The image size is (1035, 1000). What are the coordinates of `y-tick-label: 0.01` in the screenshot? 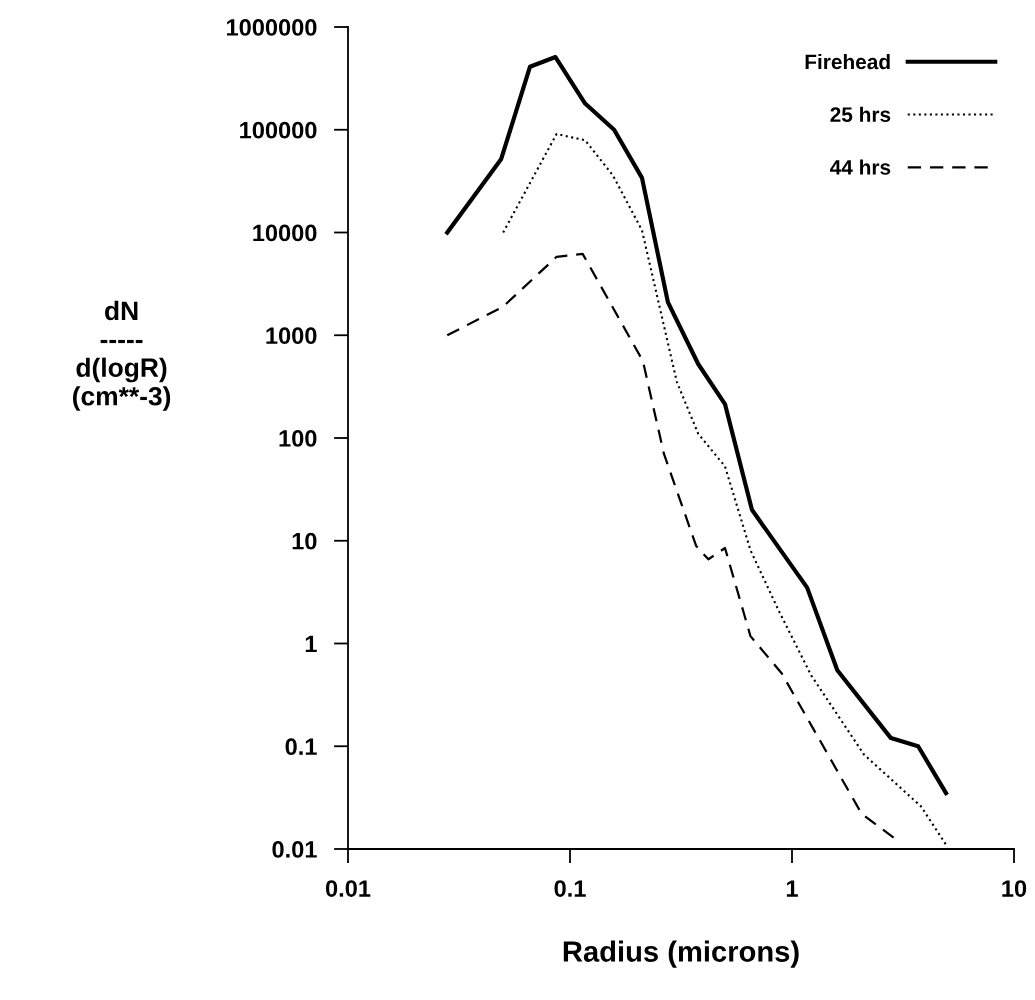 It's located at (294, 849).